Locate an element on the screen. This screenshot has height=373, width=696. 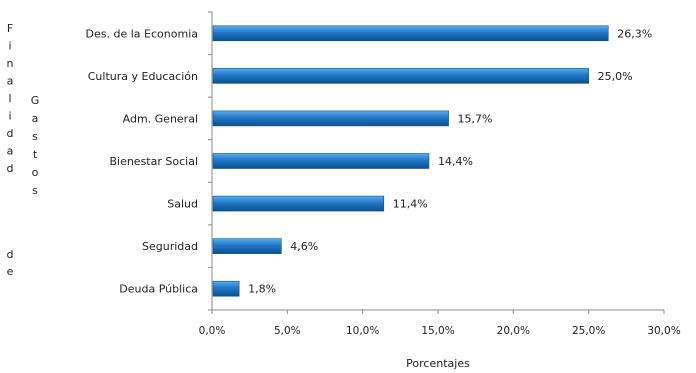
y-axis-title-letter: e is located at coordinates (10, 271).